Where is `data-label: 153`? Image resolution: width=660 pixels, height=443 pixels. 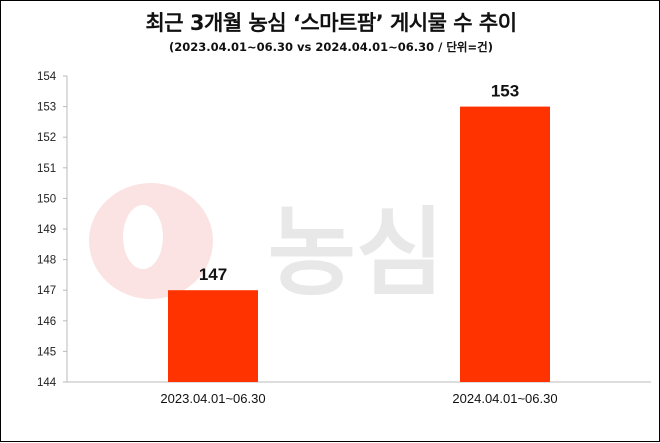 data-label: 153 is located at coordinates (505, 91).